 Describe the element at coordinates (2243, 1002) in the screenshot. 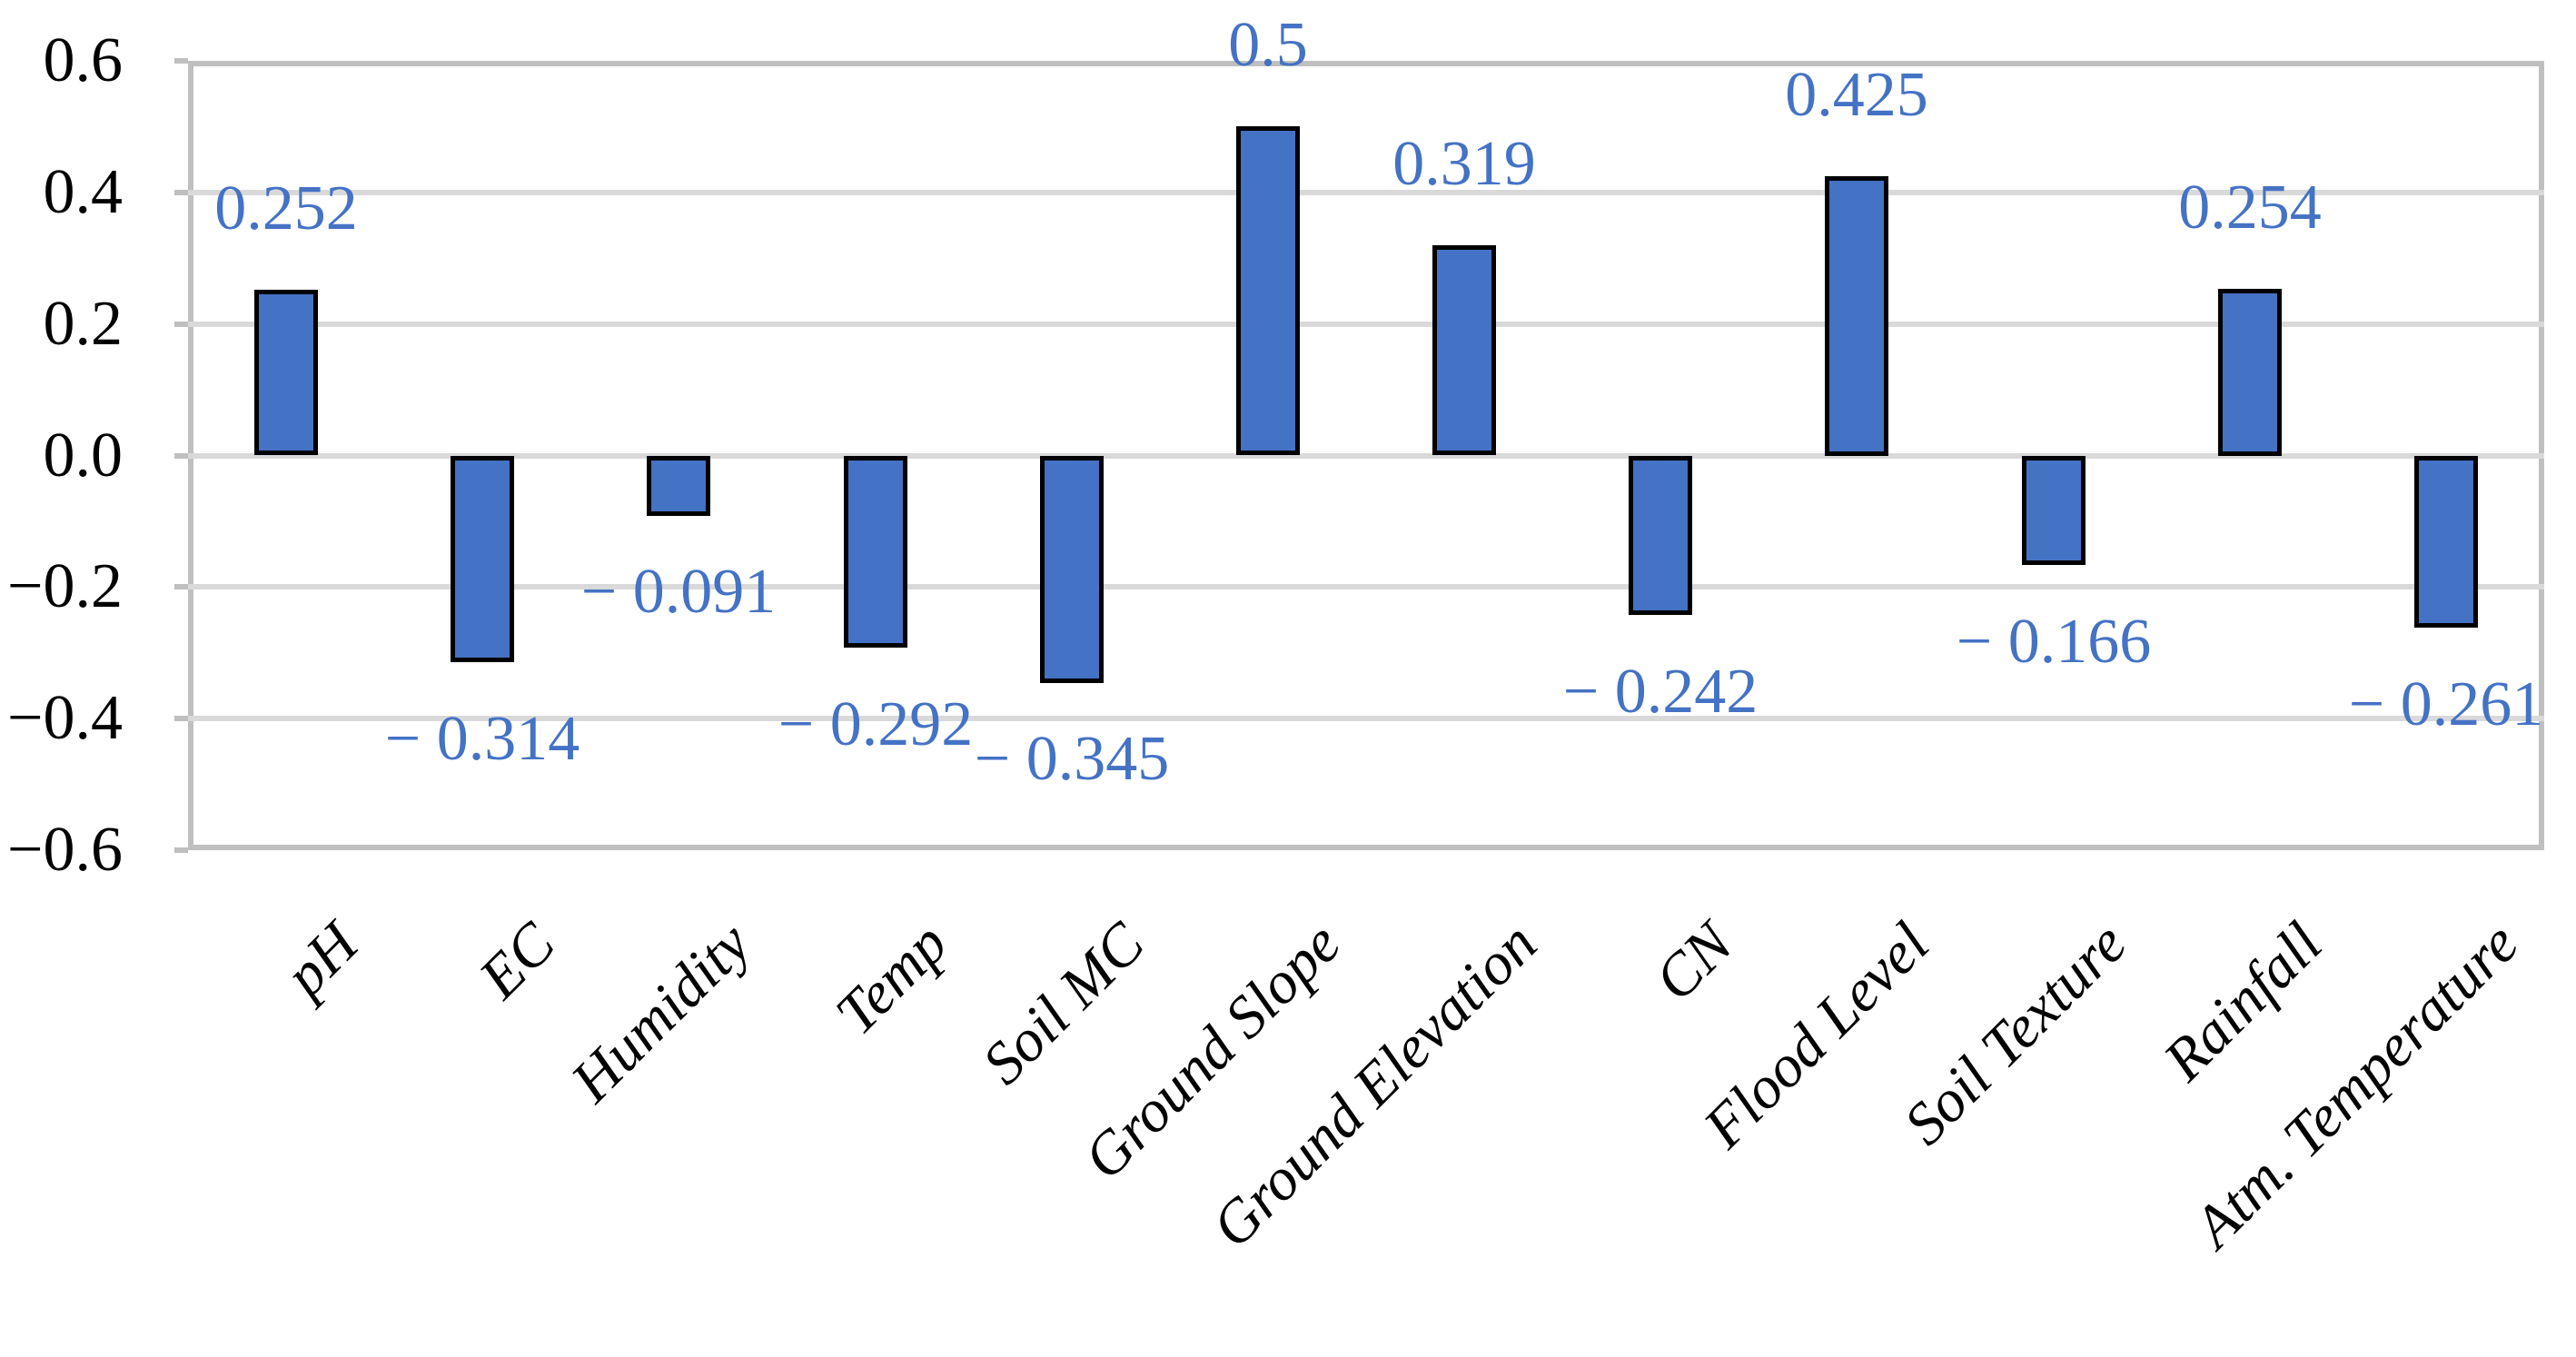

I see `x-axis-category-label: Rainfall` at that location.